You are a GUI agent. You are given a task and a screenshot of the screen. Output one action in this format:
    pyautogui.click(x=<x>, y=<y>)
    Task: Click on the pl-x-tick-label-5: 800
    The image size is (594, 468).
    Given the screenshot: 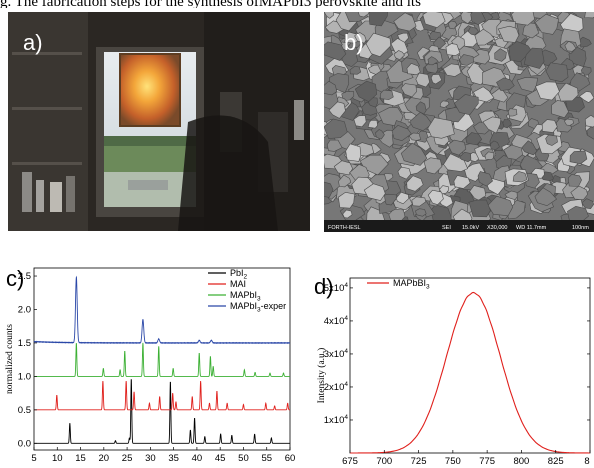 What is the action you would take?
    pyautogui.click(x=521, y=461)
    